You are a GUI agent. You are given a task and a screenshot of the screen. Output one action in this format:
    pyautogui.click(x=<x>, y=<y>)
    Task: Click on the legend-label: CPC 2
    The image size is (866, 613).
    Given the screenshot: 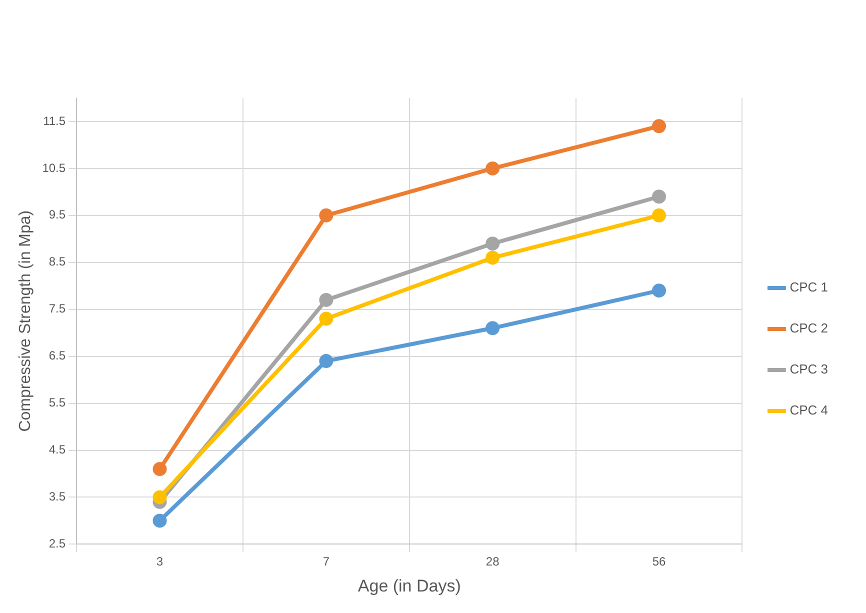 What is the action you would take?
    pyautogui.click(x=809, y=328)
    